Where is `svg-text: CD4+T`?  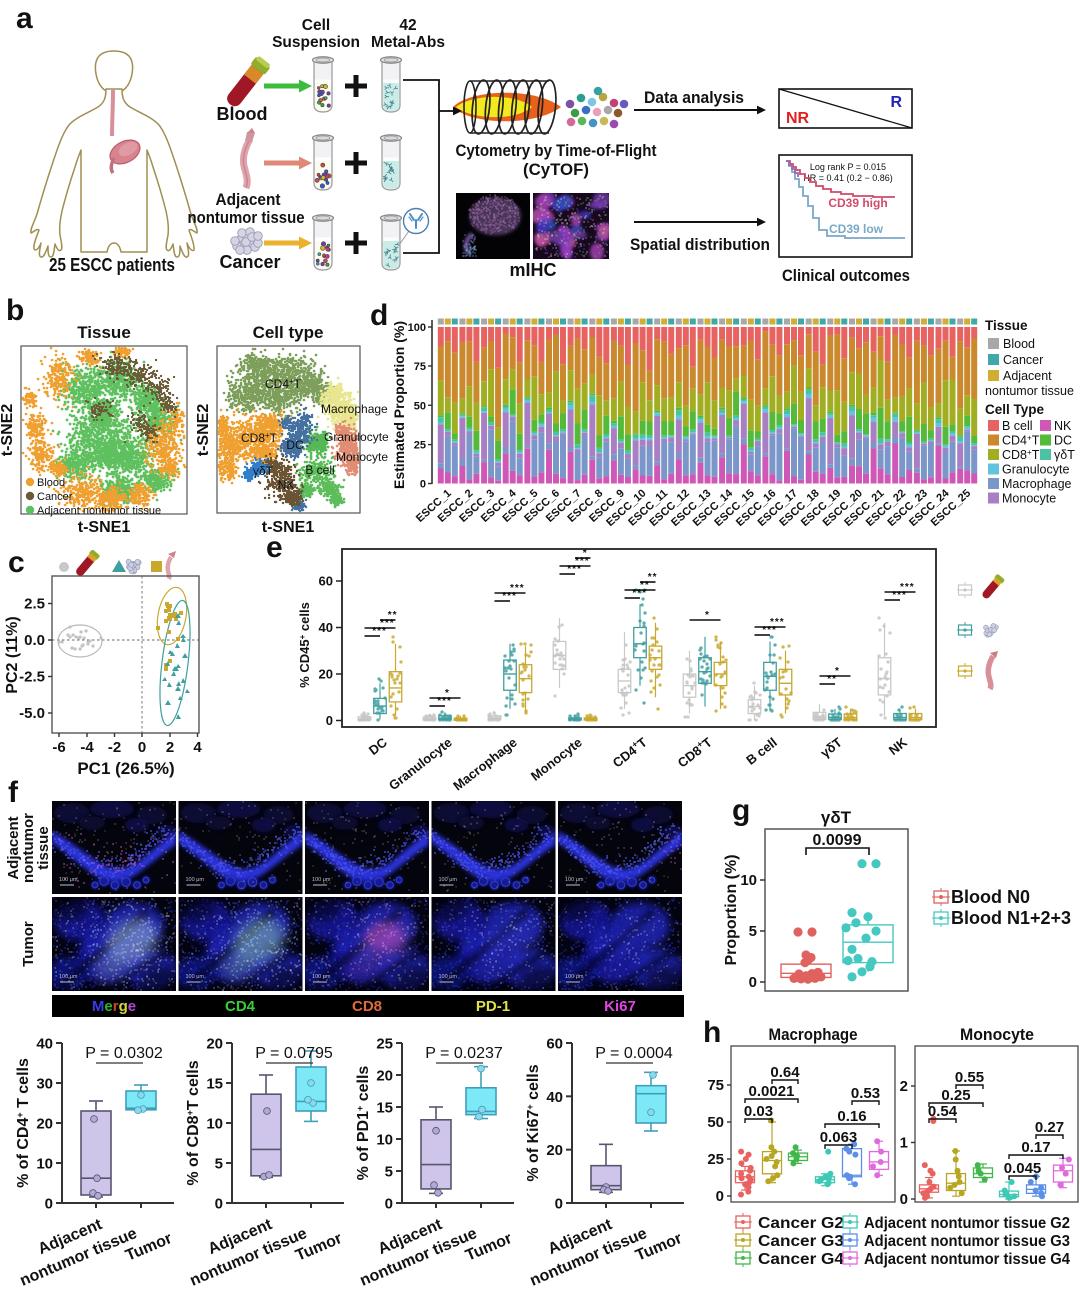
svg-text: CD4+T is located at coordinates (1021, 441).